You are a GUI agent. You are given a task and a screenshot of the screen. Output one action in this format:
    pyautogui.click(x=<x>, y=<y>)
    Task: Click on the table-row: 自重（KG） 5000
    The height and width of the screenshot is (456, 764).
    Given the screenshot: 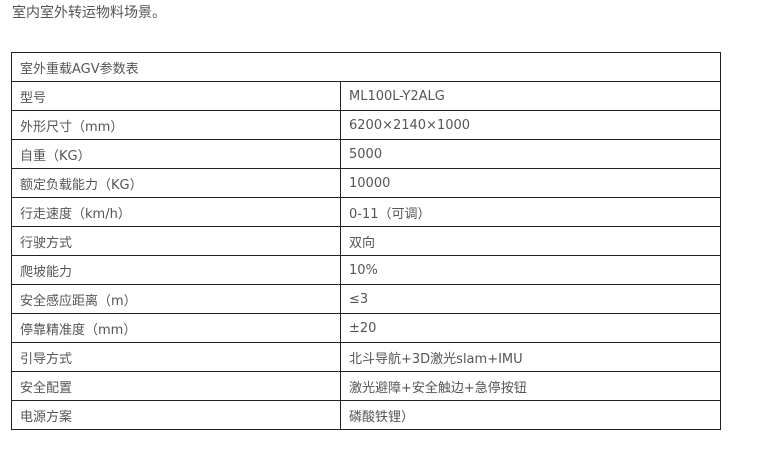 What is the action you would take?
    pyautogui.click(x=366, y=154)
    